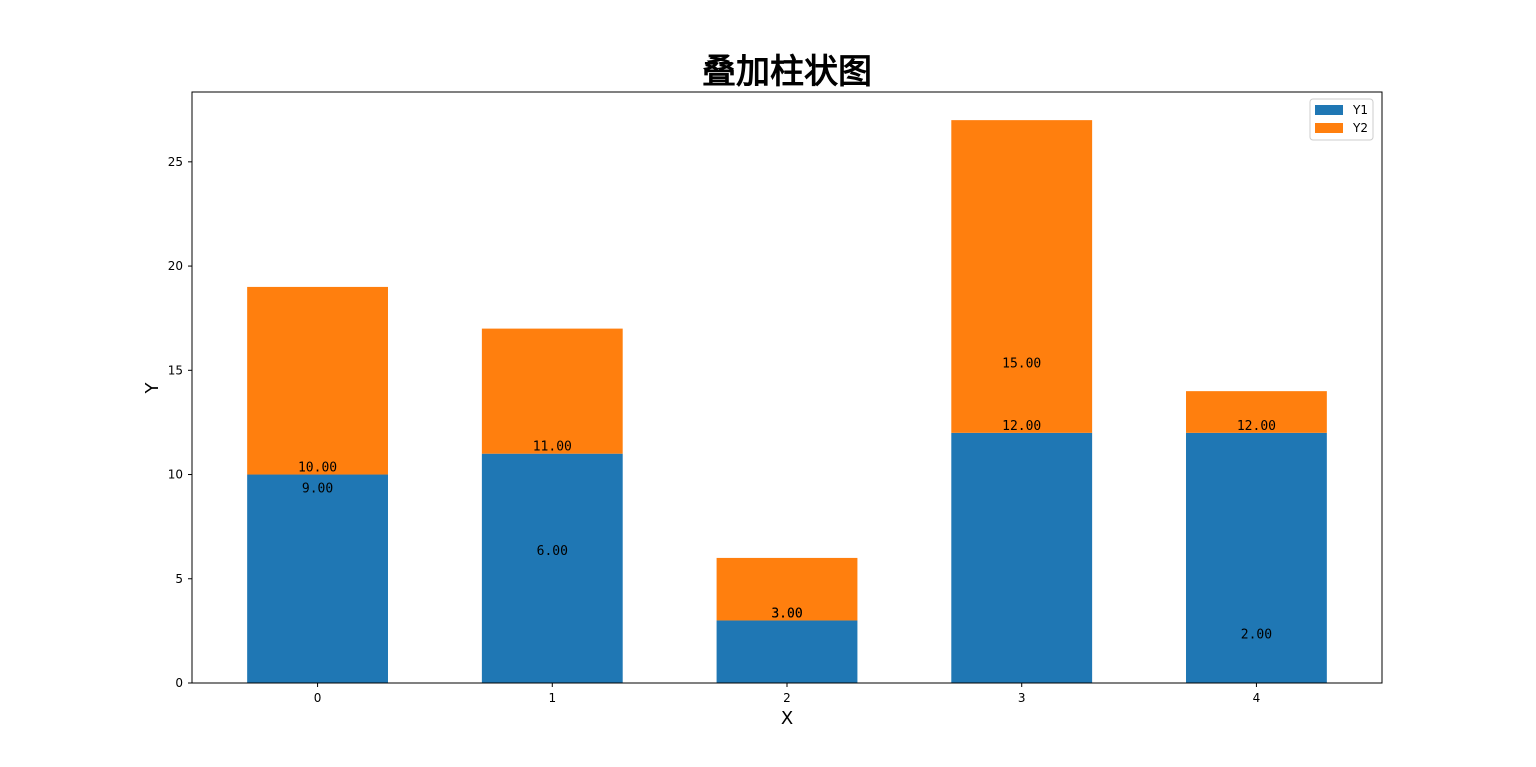 This screenshot has width=1536, height=767. I want to click on chart-title: 叠加柱状图, so click(787, 72).